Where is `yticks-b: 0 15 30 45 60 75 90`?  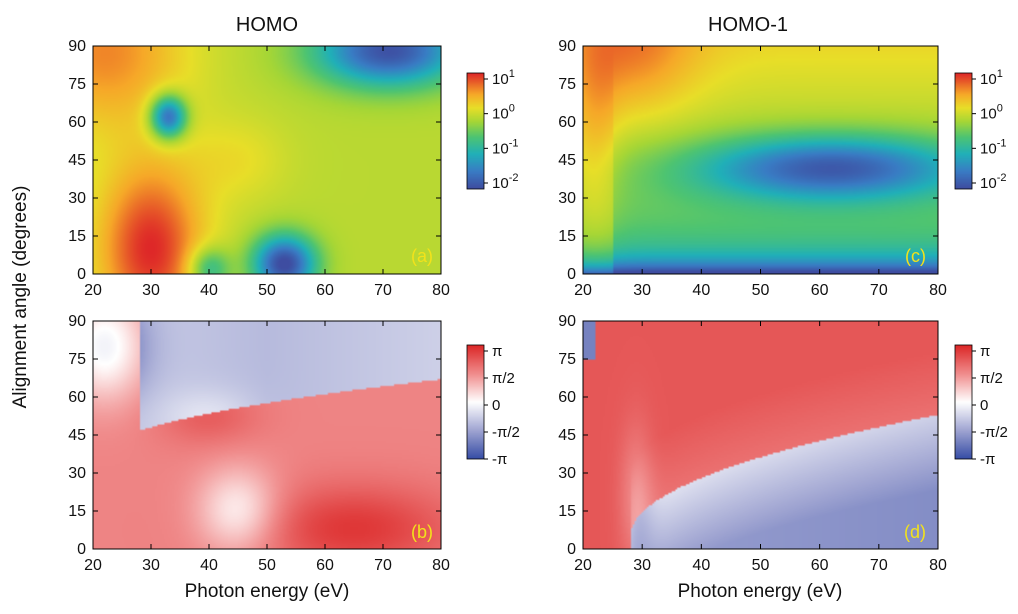 yticks-b: 0 15 30 45 60 75 90 is located at coordinates (254, 435).